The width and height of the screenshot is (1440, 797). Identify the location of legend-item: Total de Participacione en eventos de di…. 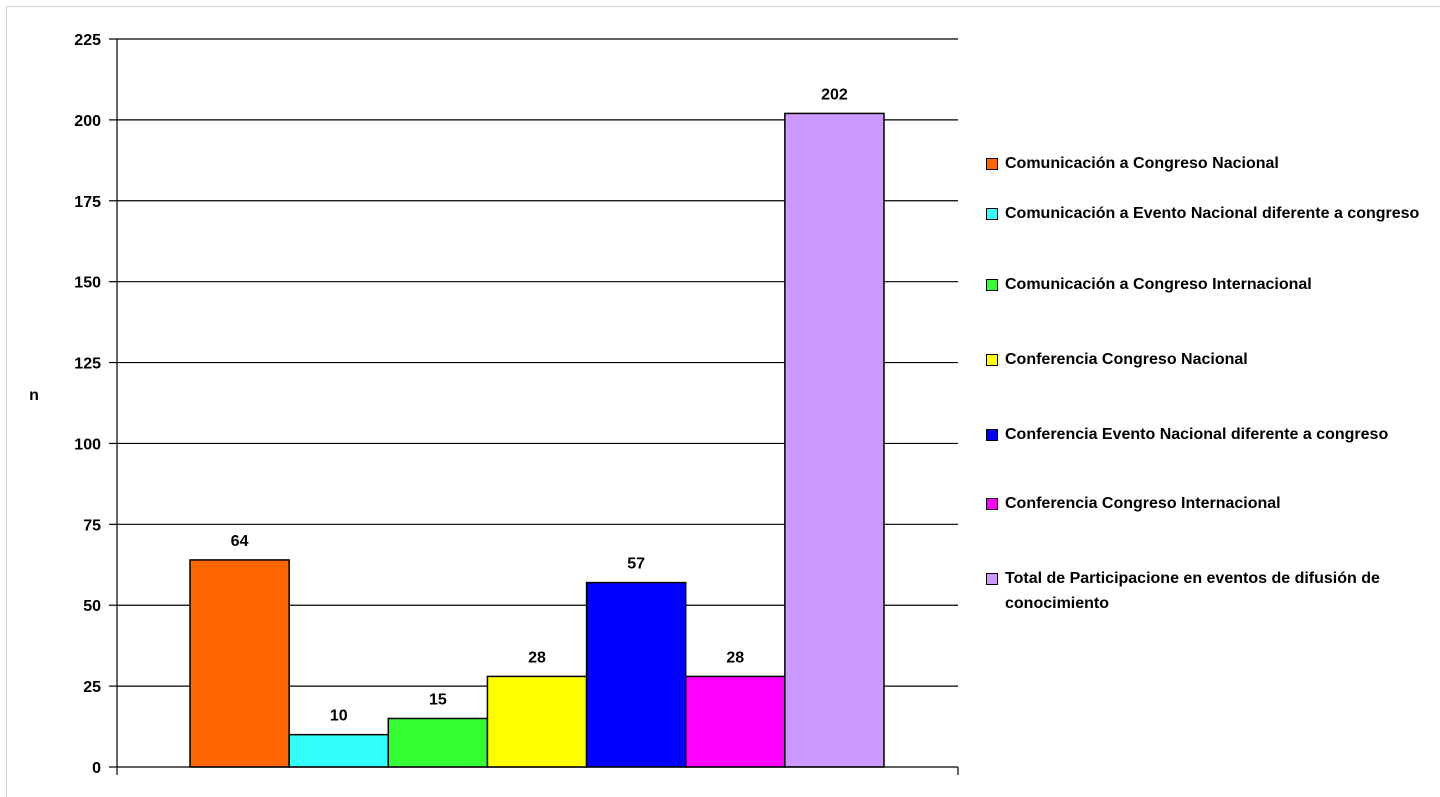
(1213, 592).